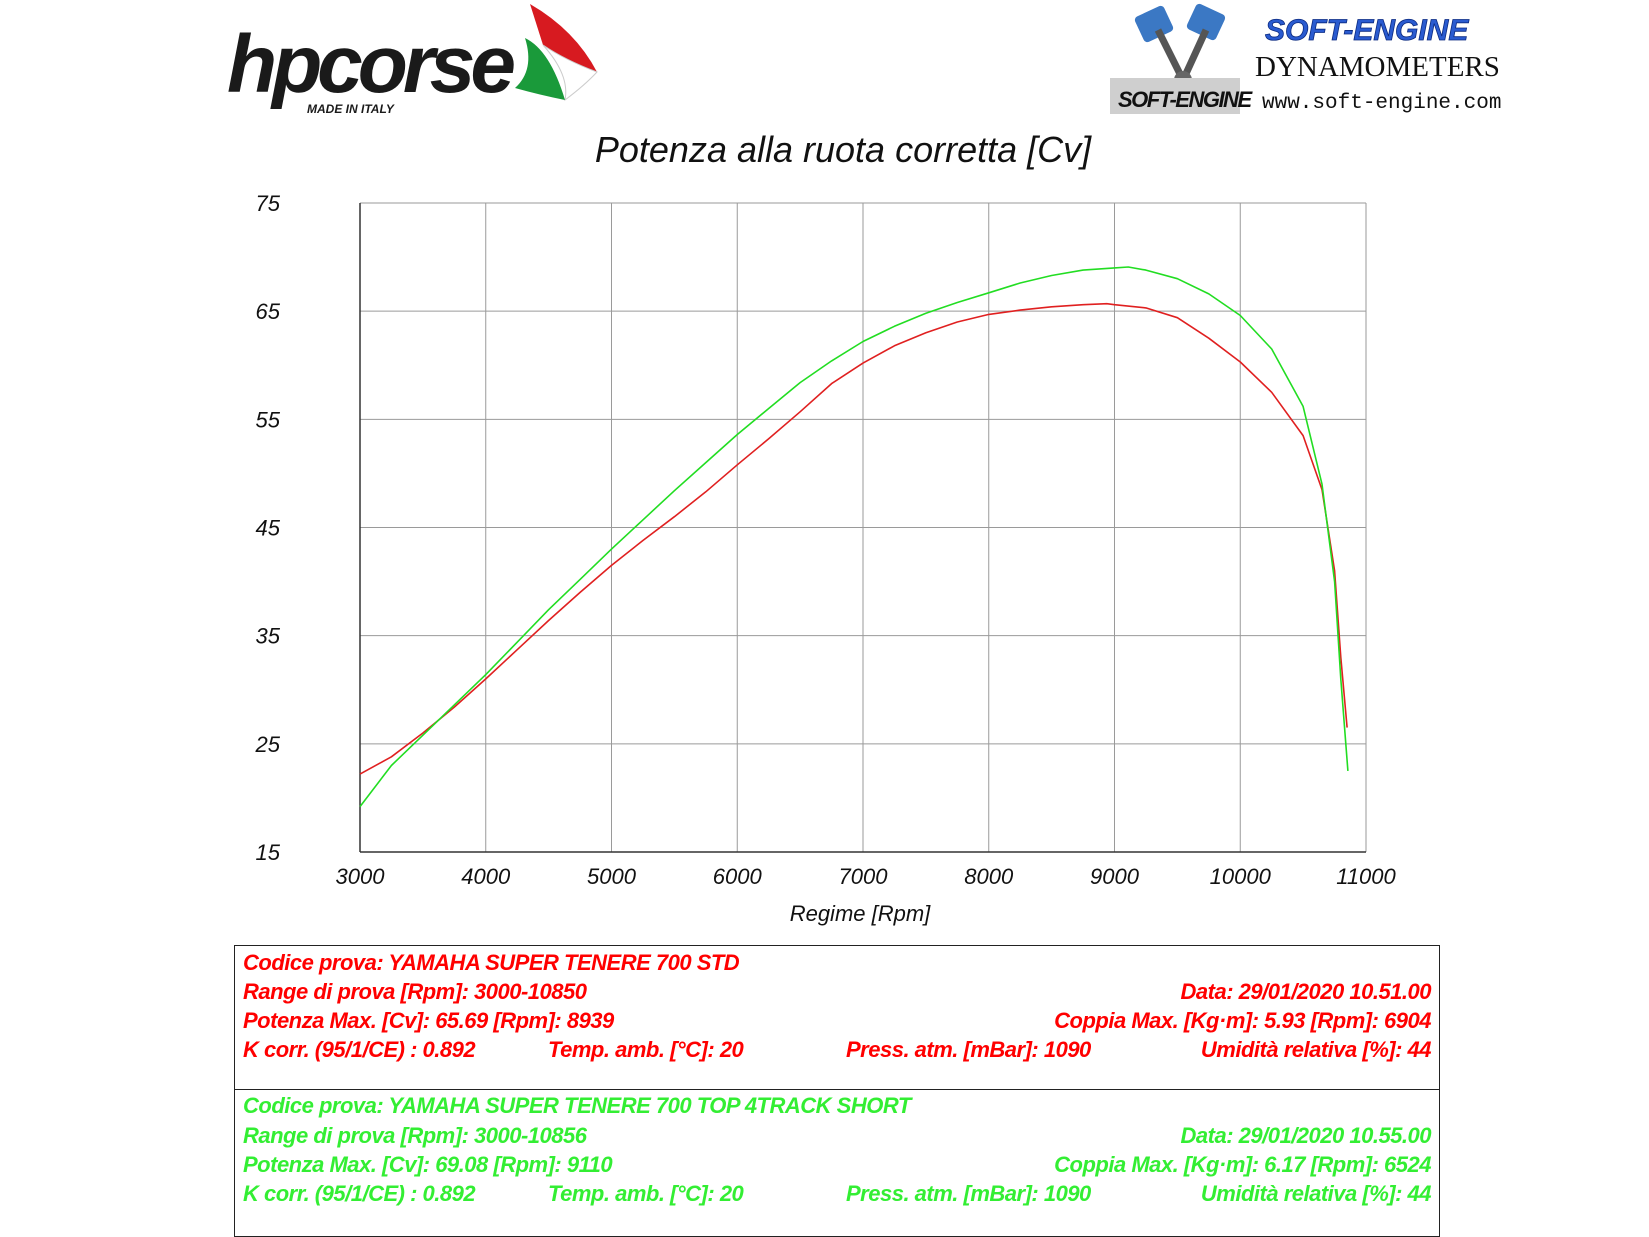  Describe the element at coordinates (968, 1049) in the screenshot. I see `run1-press: Press. atm. [mBar]: 1090` at that location.